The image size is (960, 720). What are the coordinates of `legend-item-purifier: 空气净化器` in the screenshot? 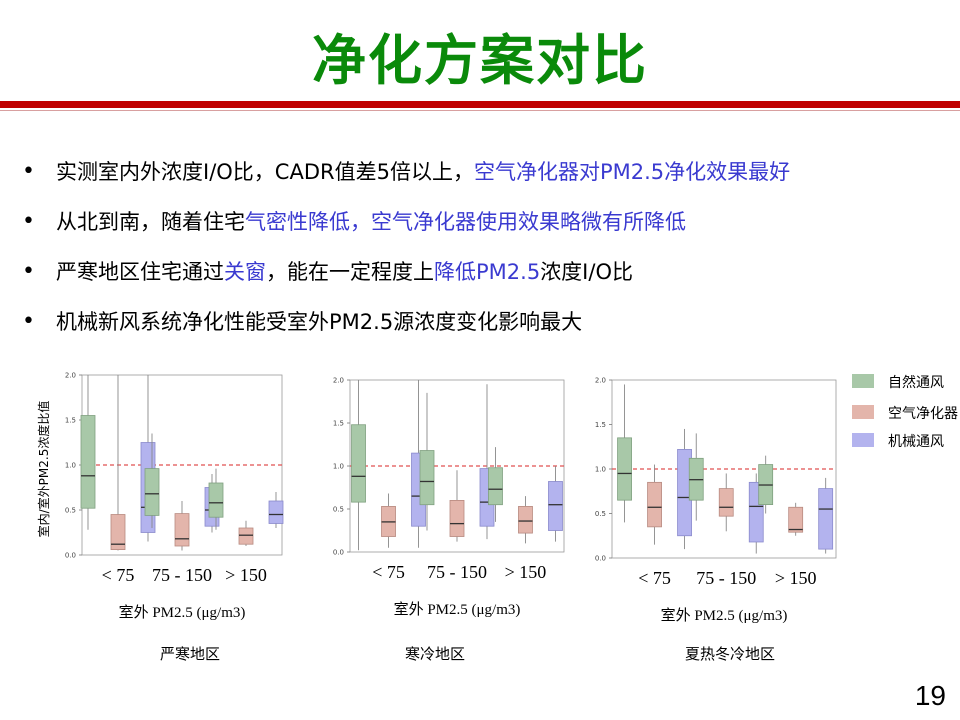 It's located at (906, 412).